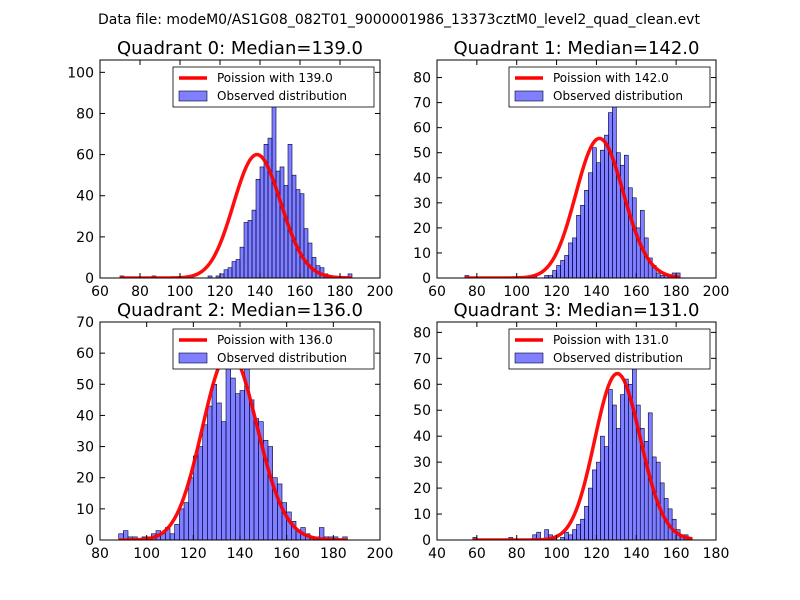  What do you see at coordinates (437, 554) in the screenshot?
I see `x-tick-label: 40` at bounding box center [437, 554].